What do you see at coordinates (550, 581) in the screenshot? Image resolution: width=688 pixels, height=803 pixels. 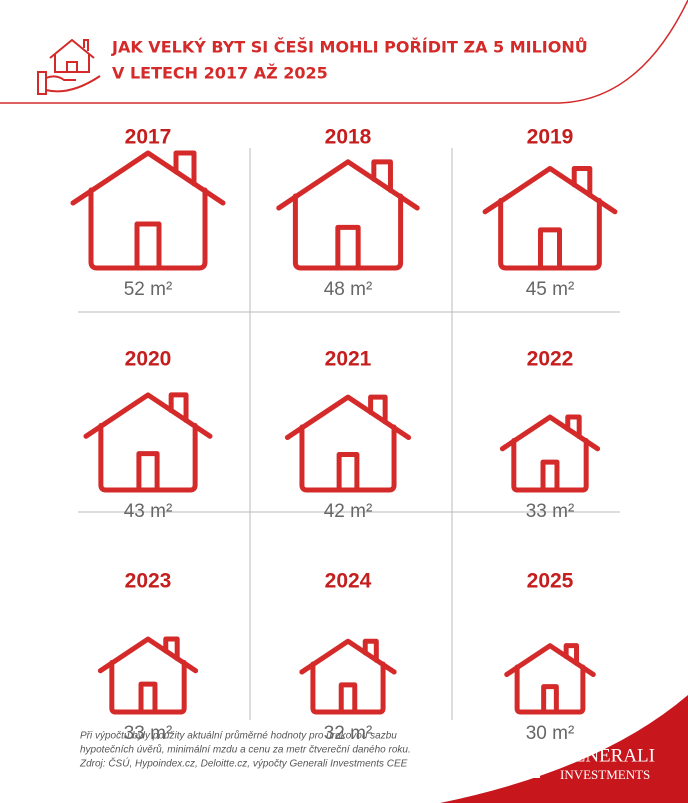 I see `year-label: 2025` at bounding box center [550, 581].